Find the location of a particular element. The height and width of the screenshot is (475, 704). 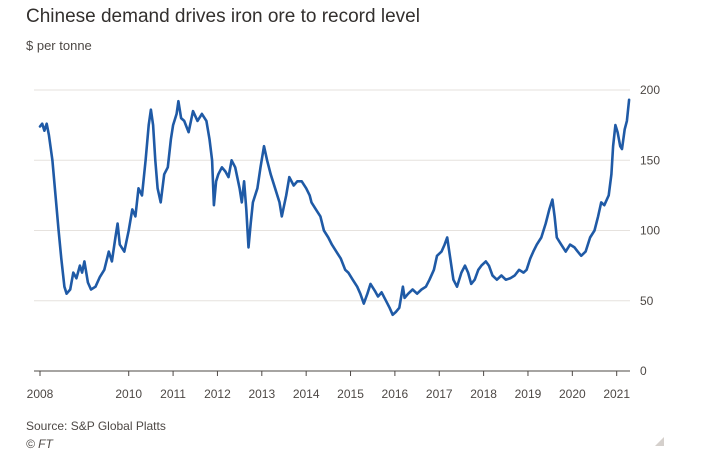

x-tick-label: 2016 is located at coordinates (395, 394).